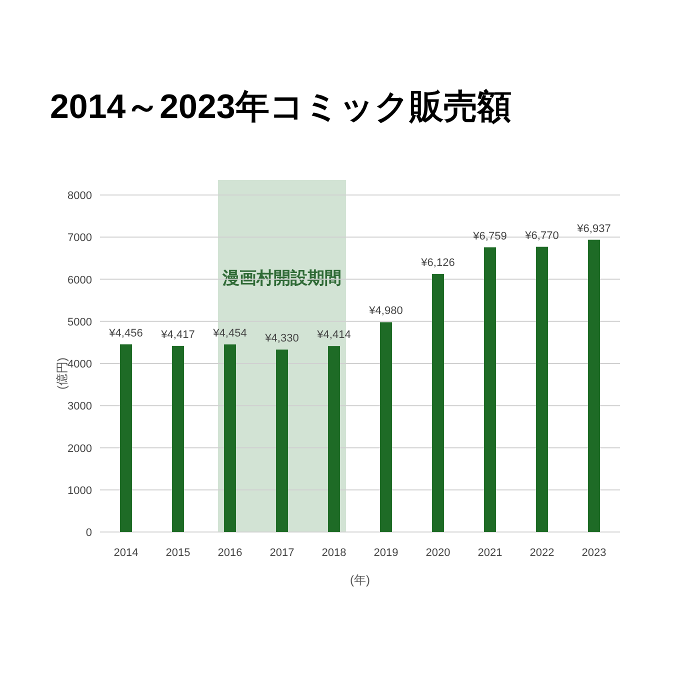 The image size is (675, 675). Describe the element at coordinates (89, 533) in the screenshot. I see `y-tick-label: 0` at that location.